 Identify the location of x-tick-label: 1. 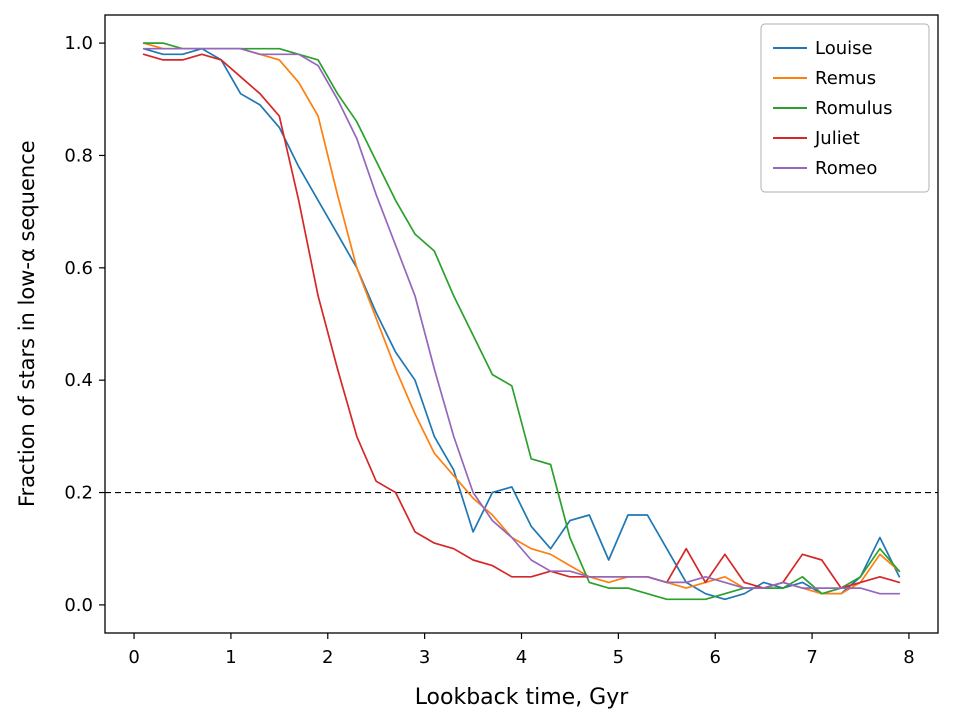
(230, 657).